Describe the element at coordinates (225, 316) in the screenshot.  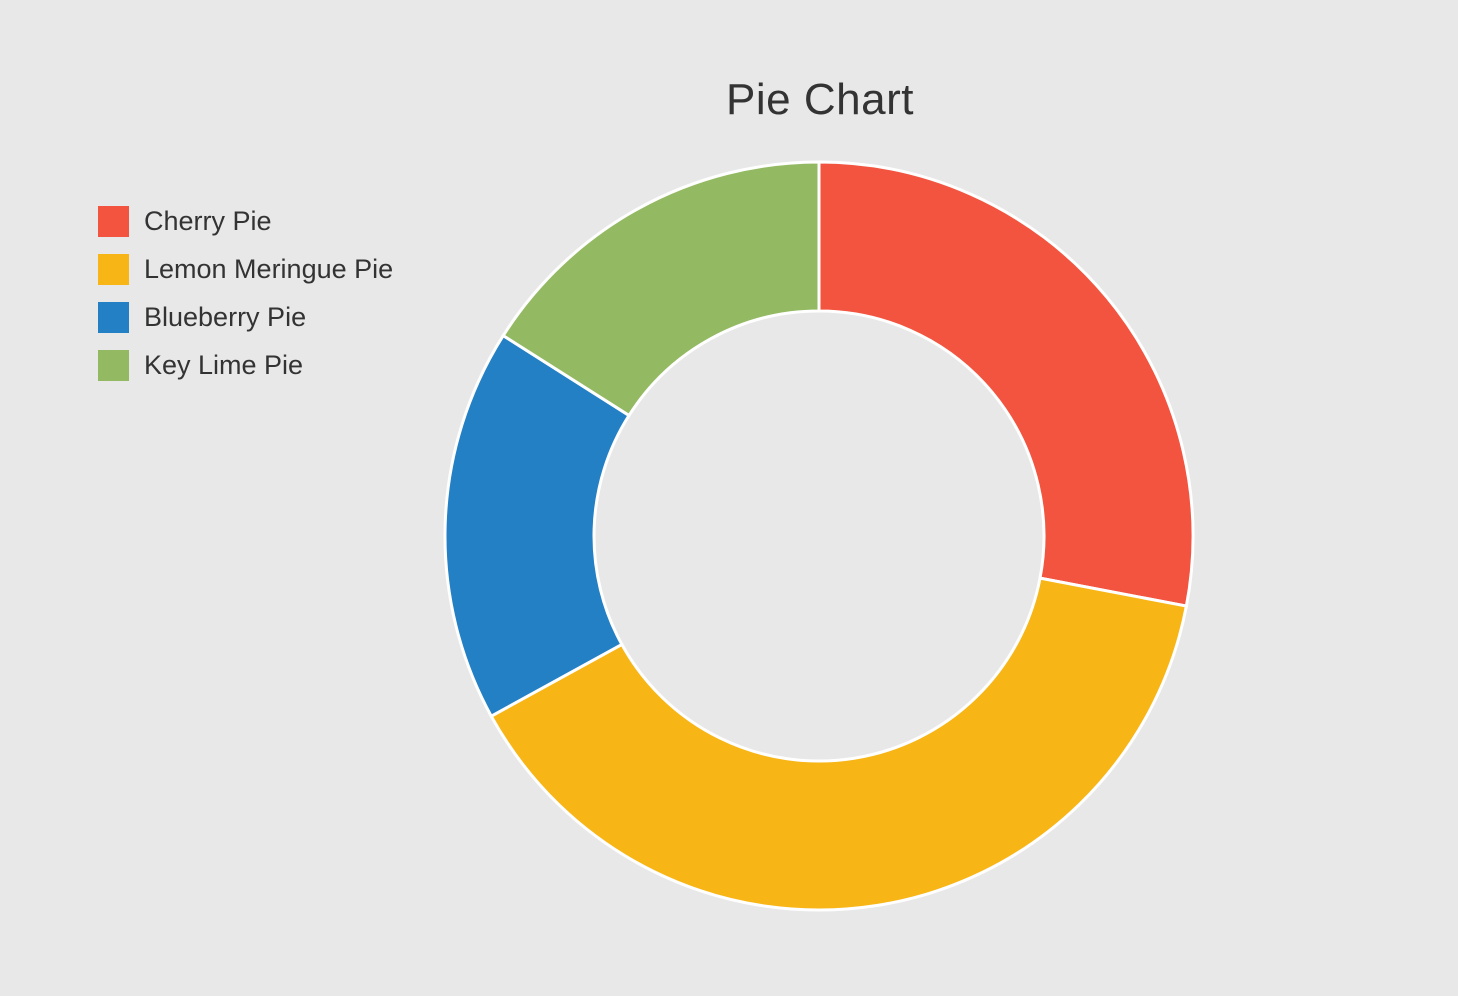
I see `legend-label: Blueberry Pie` at that location.